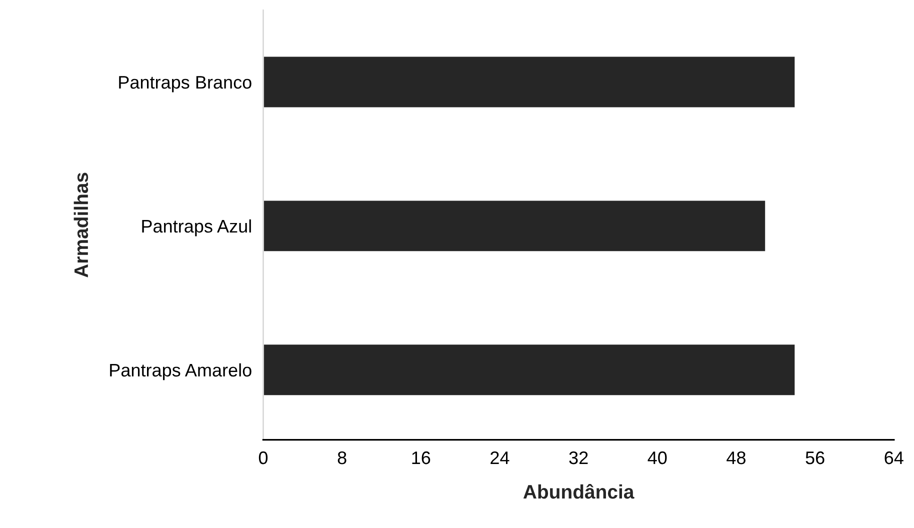 The height and width of the screenshot is (528, 914). What do you see at coordinates (263, 457) in the screenshot?
I see `x-tick-label: 0` at bounding box center [263, 457].